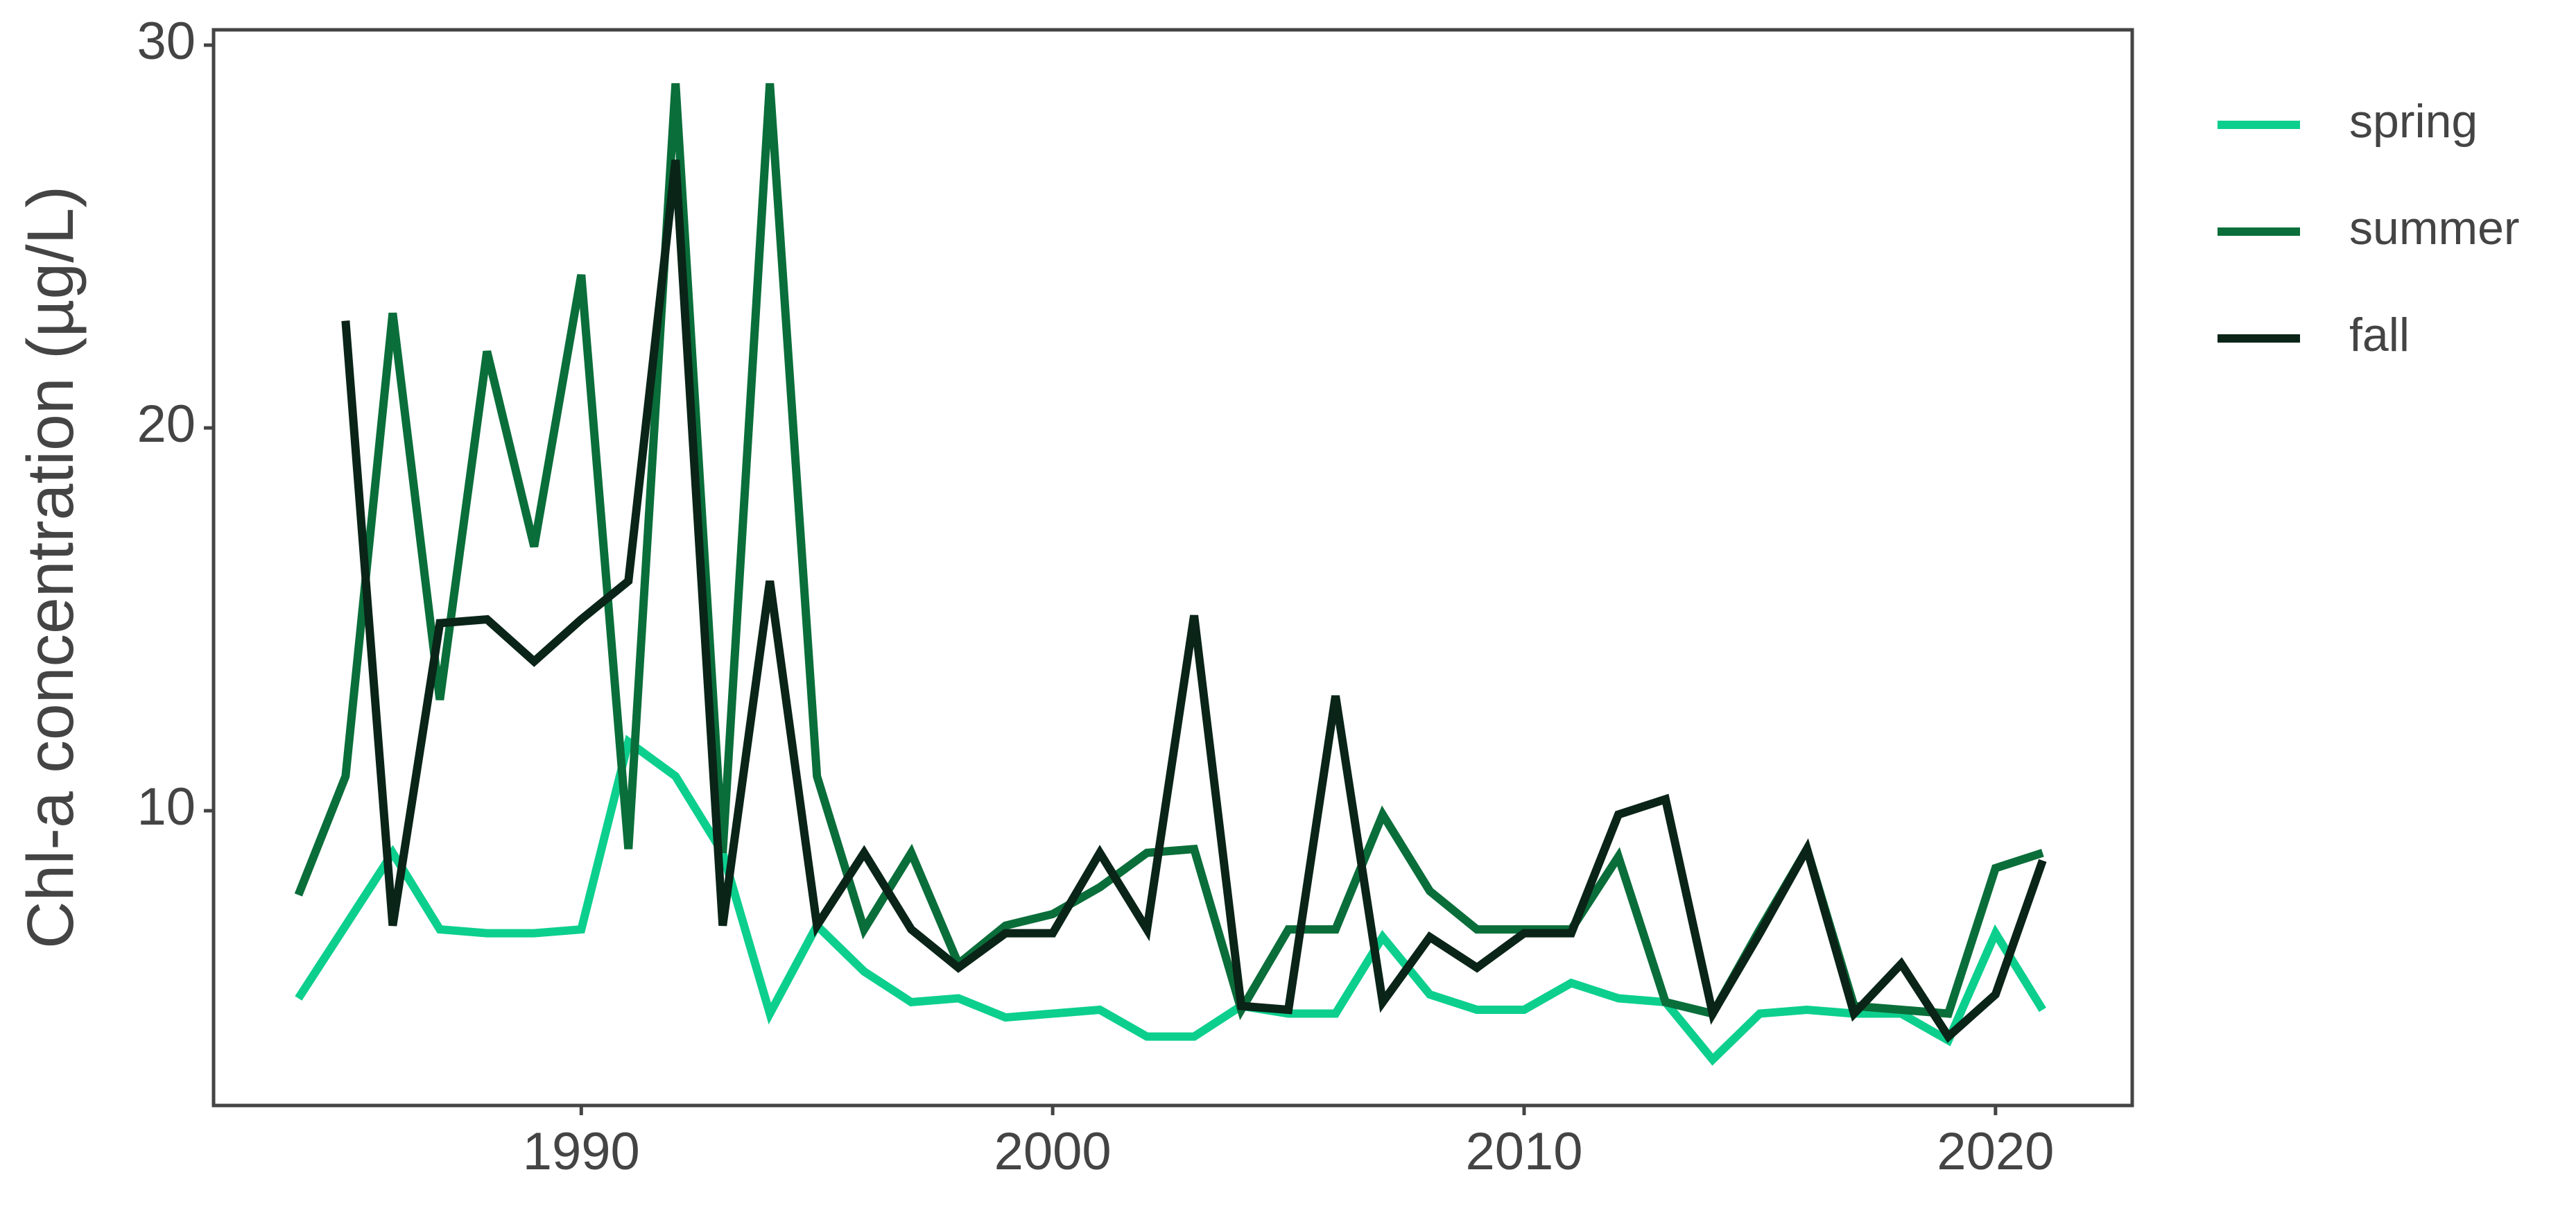  I want to click on y-tick-label: 30, so click(166, 41).